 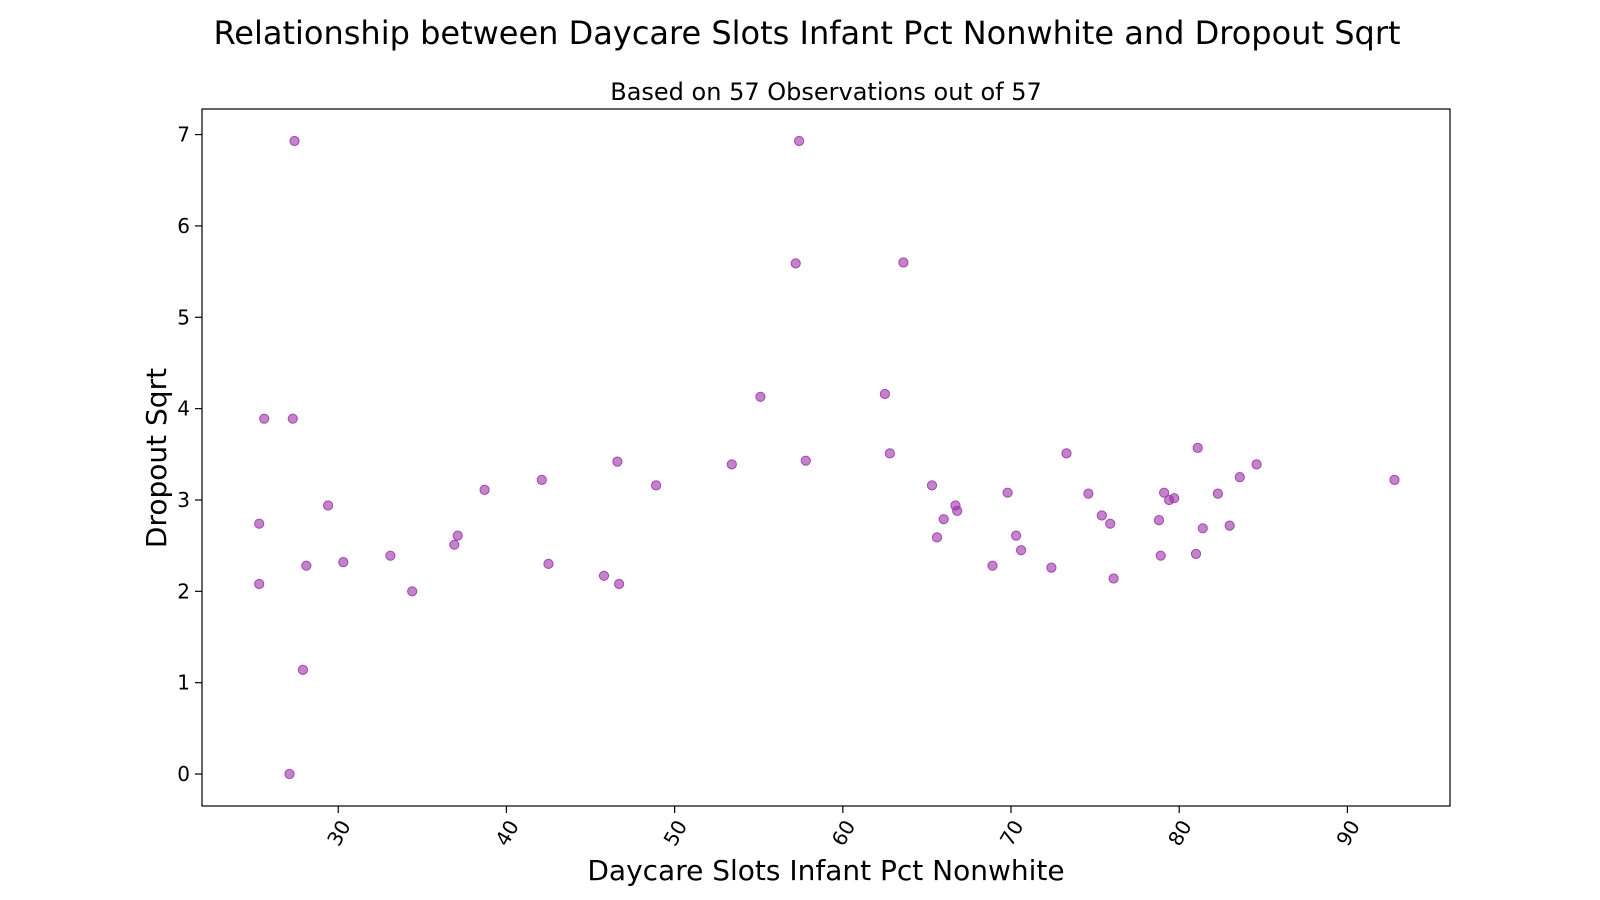 I want to click on x-tick-label: 80, so click(x=1180, y=833).